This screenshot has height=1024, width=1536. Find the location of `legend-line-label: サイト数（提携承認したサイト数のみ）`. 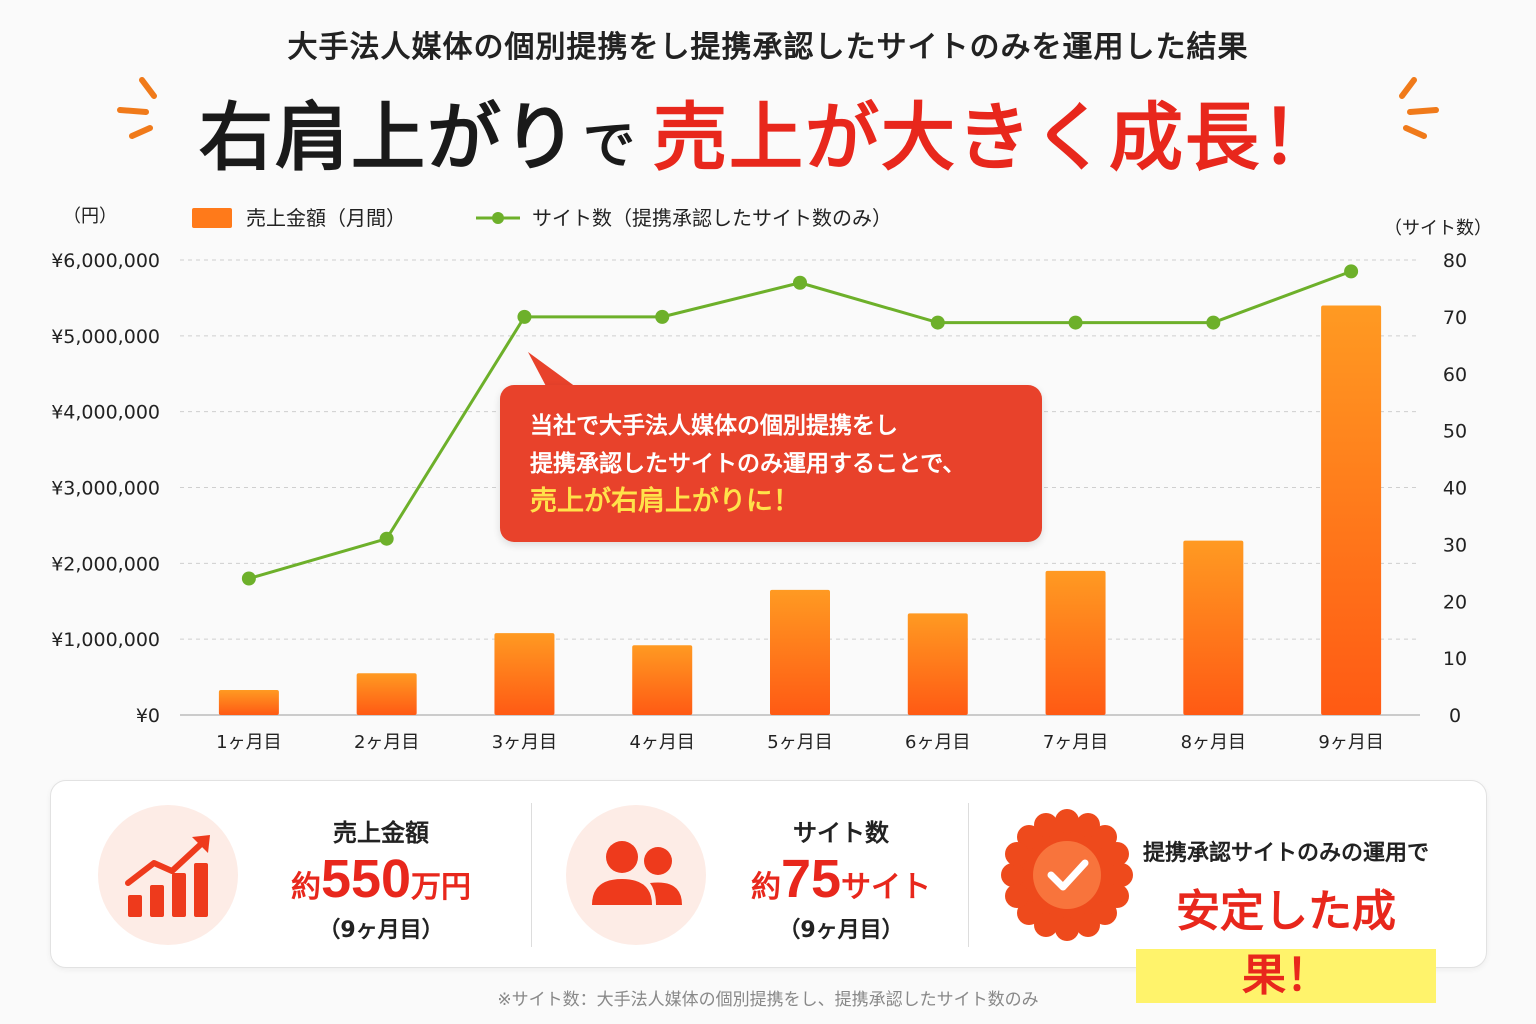

legend-line-label: サイト数（提携承認したサイト数のみ） is located at coordinates (712, 218).